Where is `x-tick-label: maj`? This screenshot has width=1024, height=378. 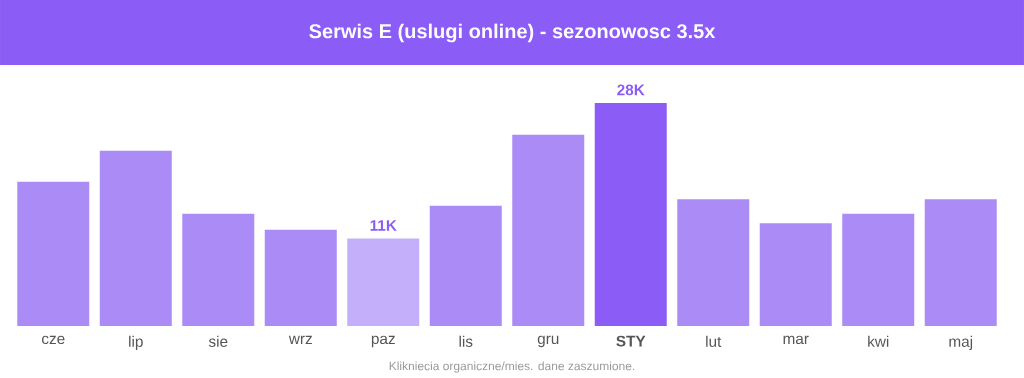
x-tick-label: maj is located at coordinates (961, 342).